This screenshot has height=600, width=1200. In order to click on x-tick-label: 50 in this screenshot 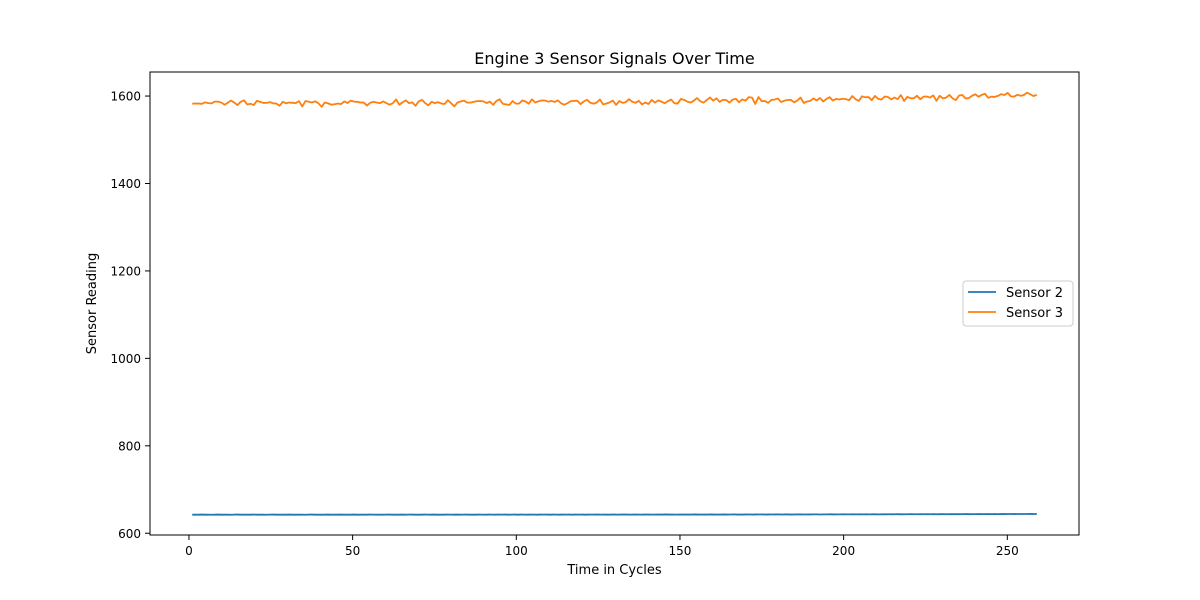, I will do `click(352, 551)`.